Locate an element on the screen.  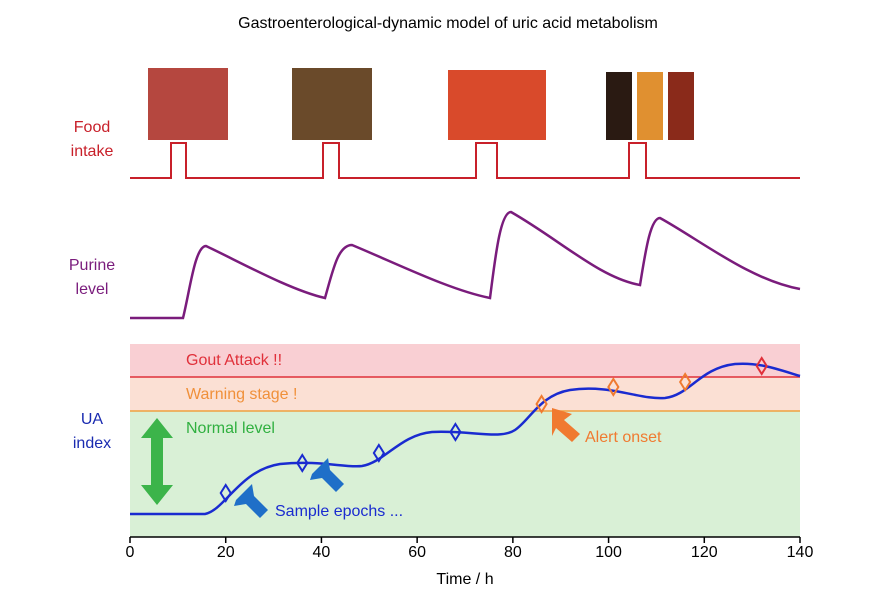
zone-label: Normal level is located at coordinates (230, 428).